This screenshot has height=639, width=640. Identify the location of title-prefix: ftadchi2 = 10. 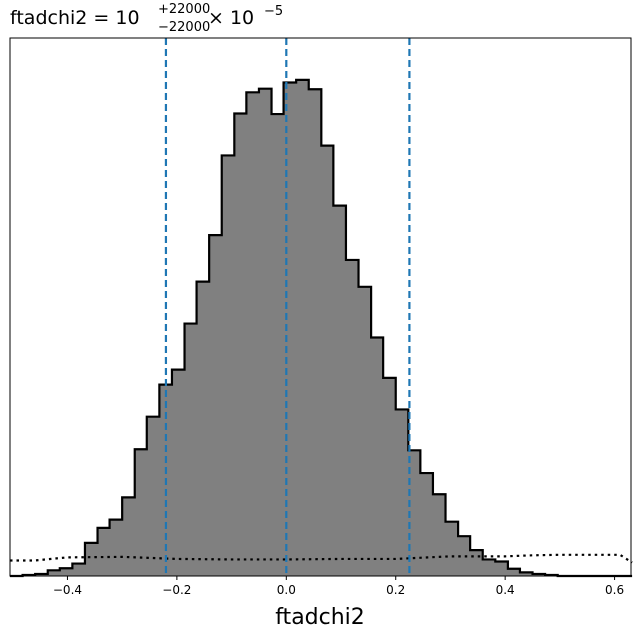
(75, 18).